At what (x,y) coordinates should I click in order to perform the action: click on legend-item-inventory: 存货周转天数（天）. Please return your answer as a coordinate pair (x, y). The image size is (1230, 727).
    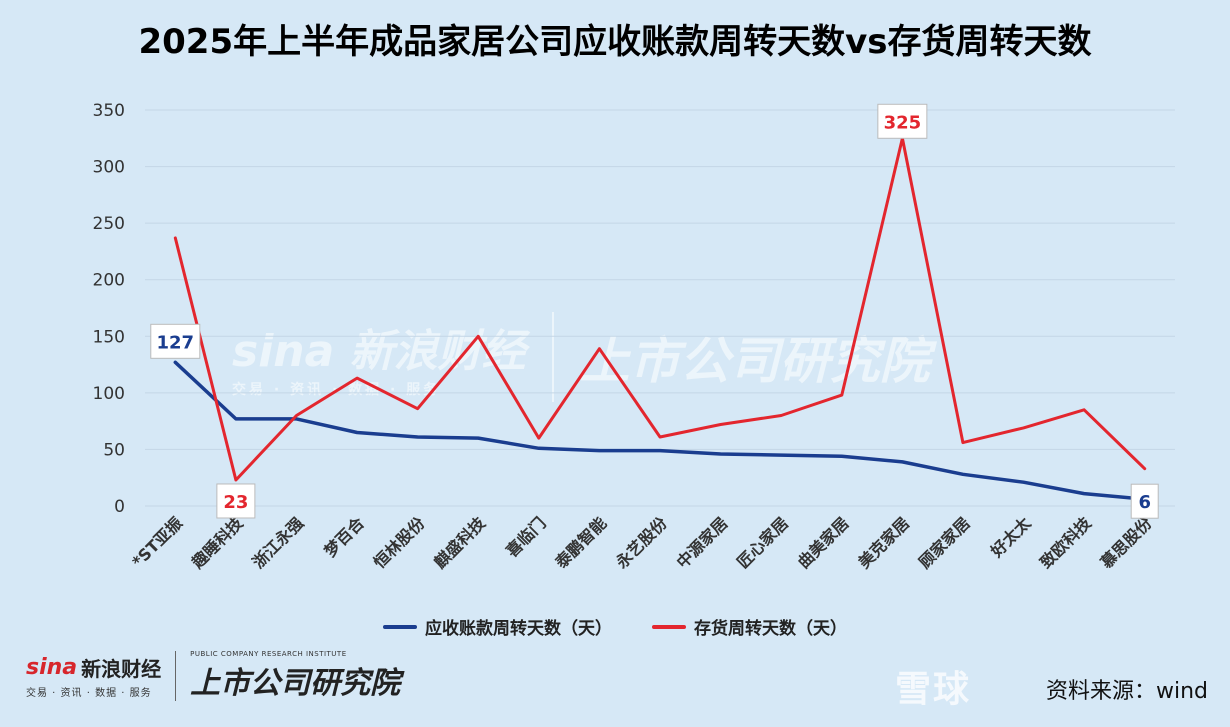
    Looking at the image, I should click on (749, 626).